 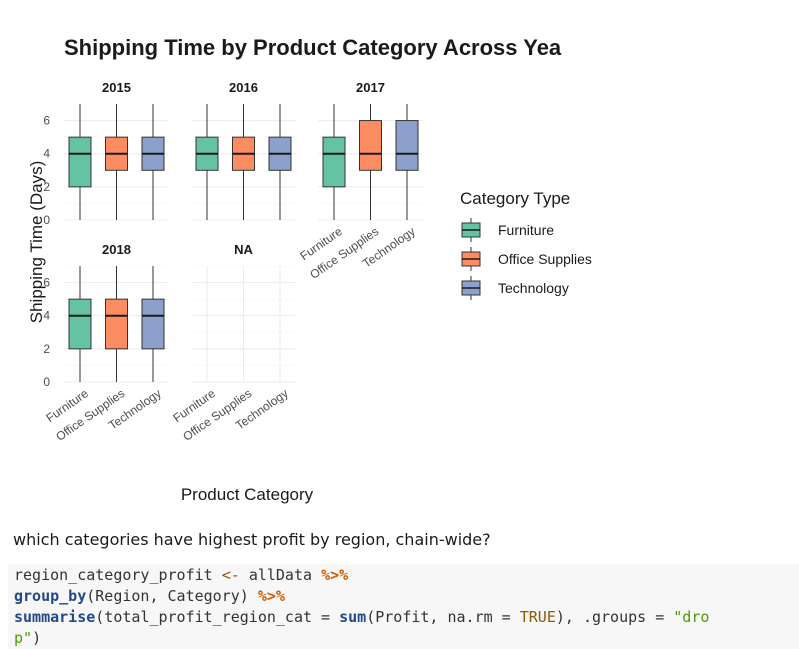 I want to click on code-function: group_by, so click(x=50, y=596).